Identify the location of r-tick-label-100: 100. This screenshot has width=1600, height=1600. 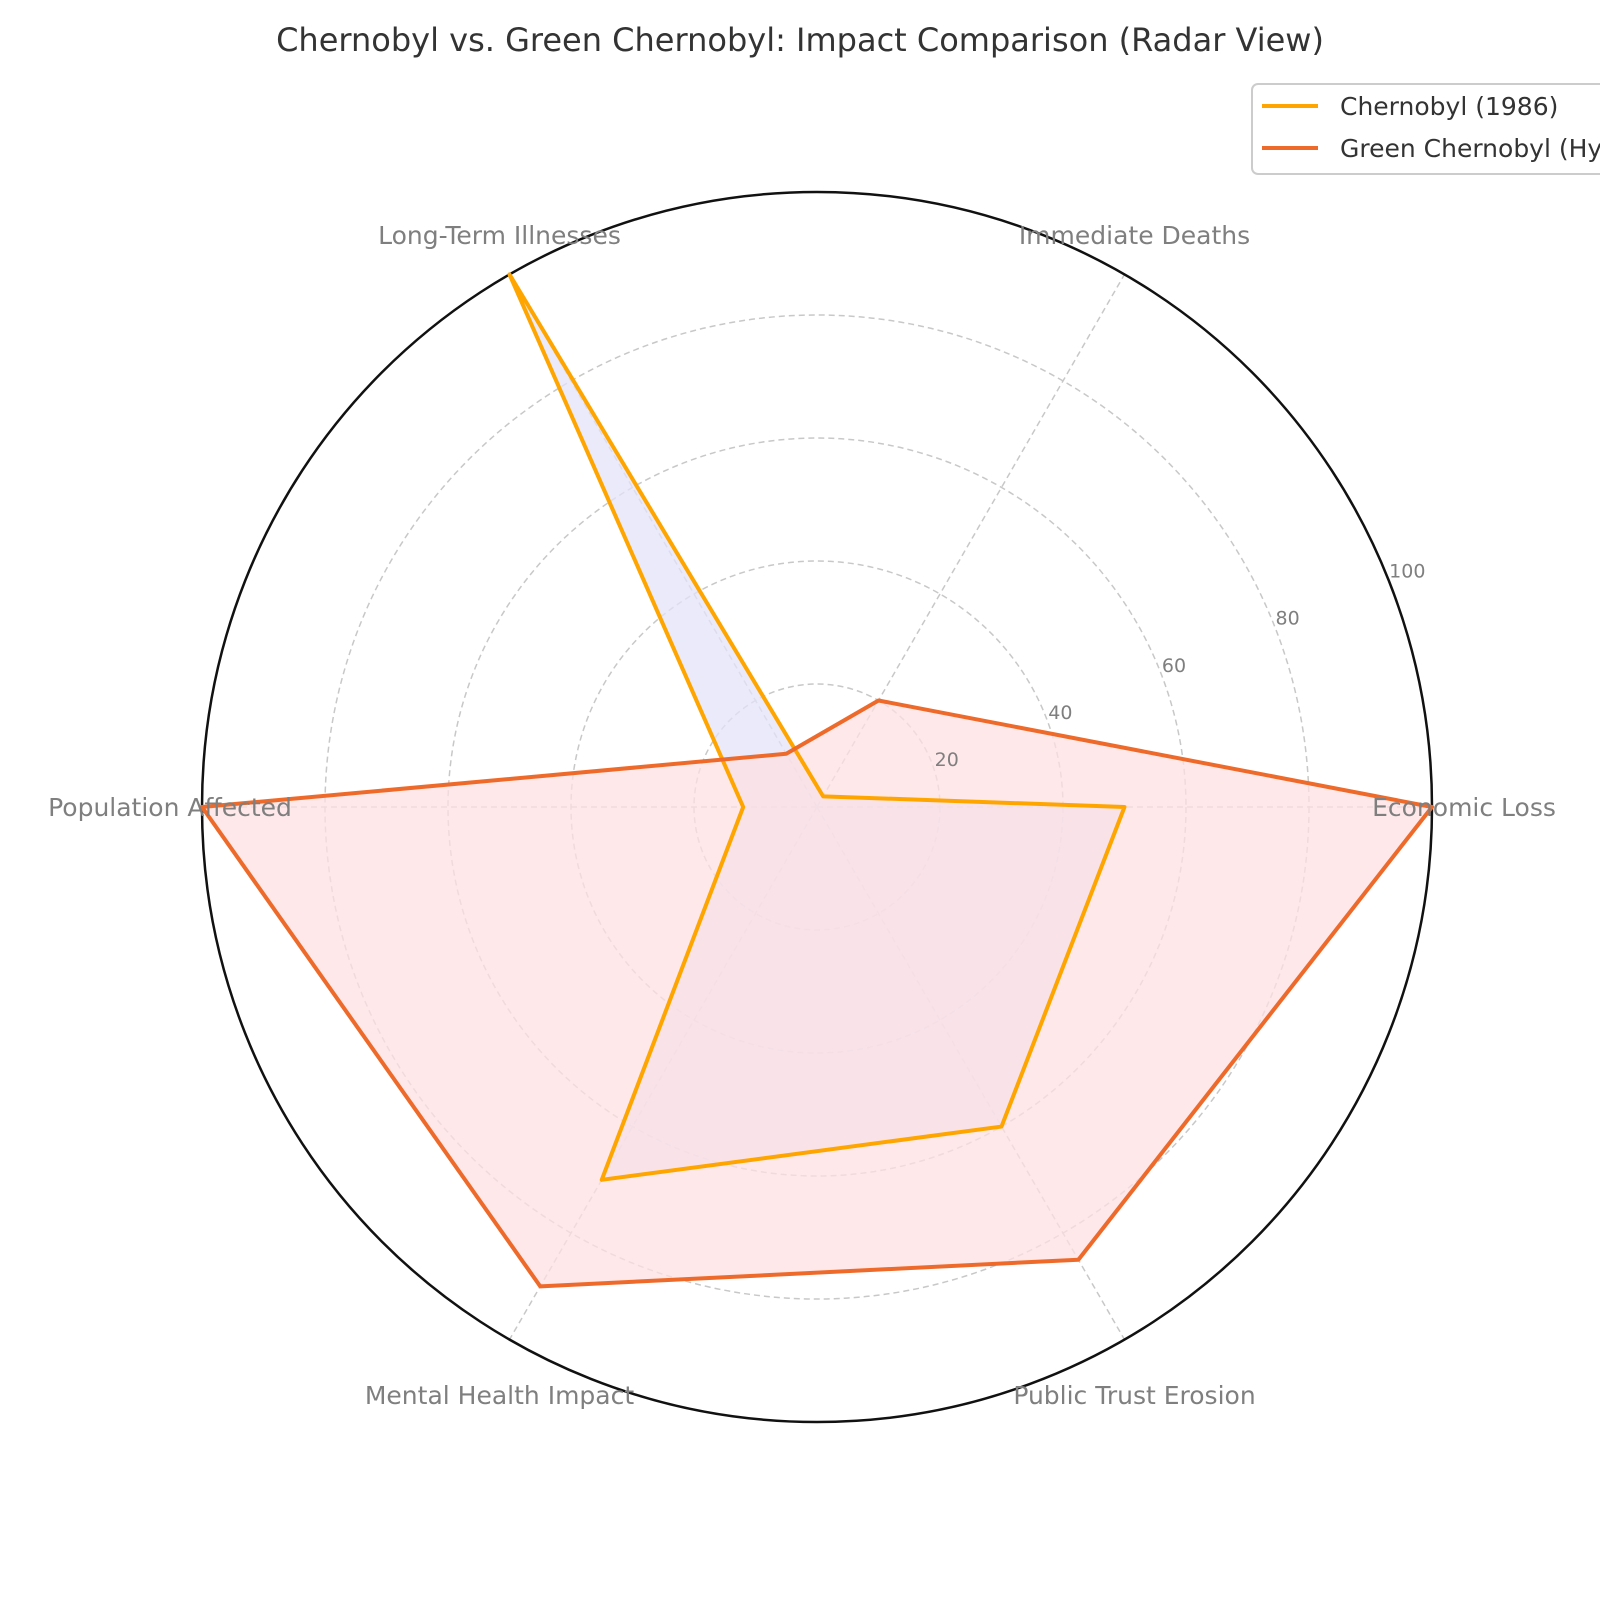
(1407, 572).